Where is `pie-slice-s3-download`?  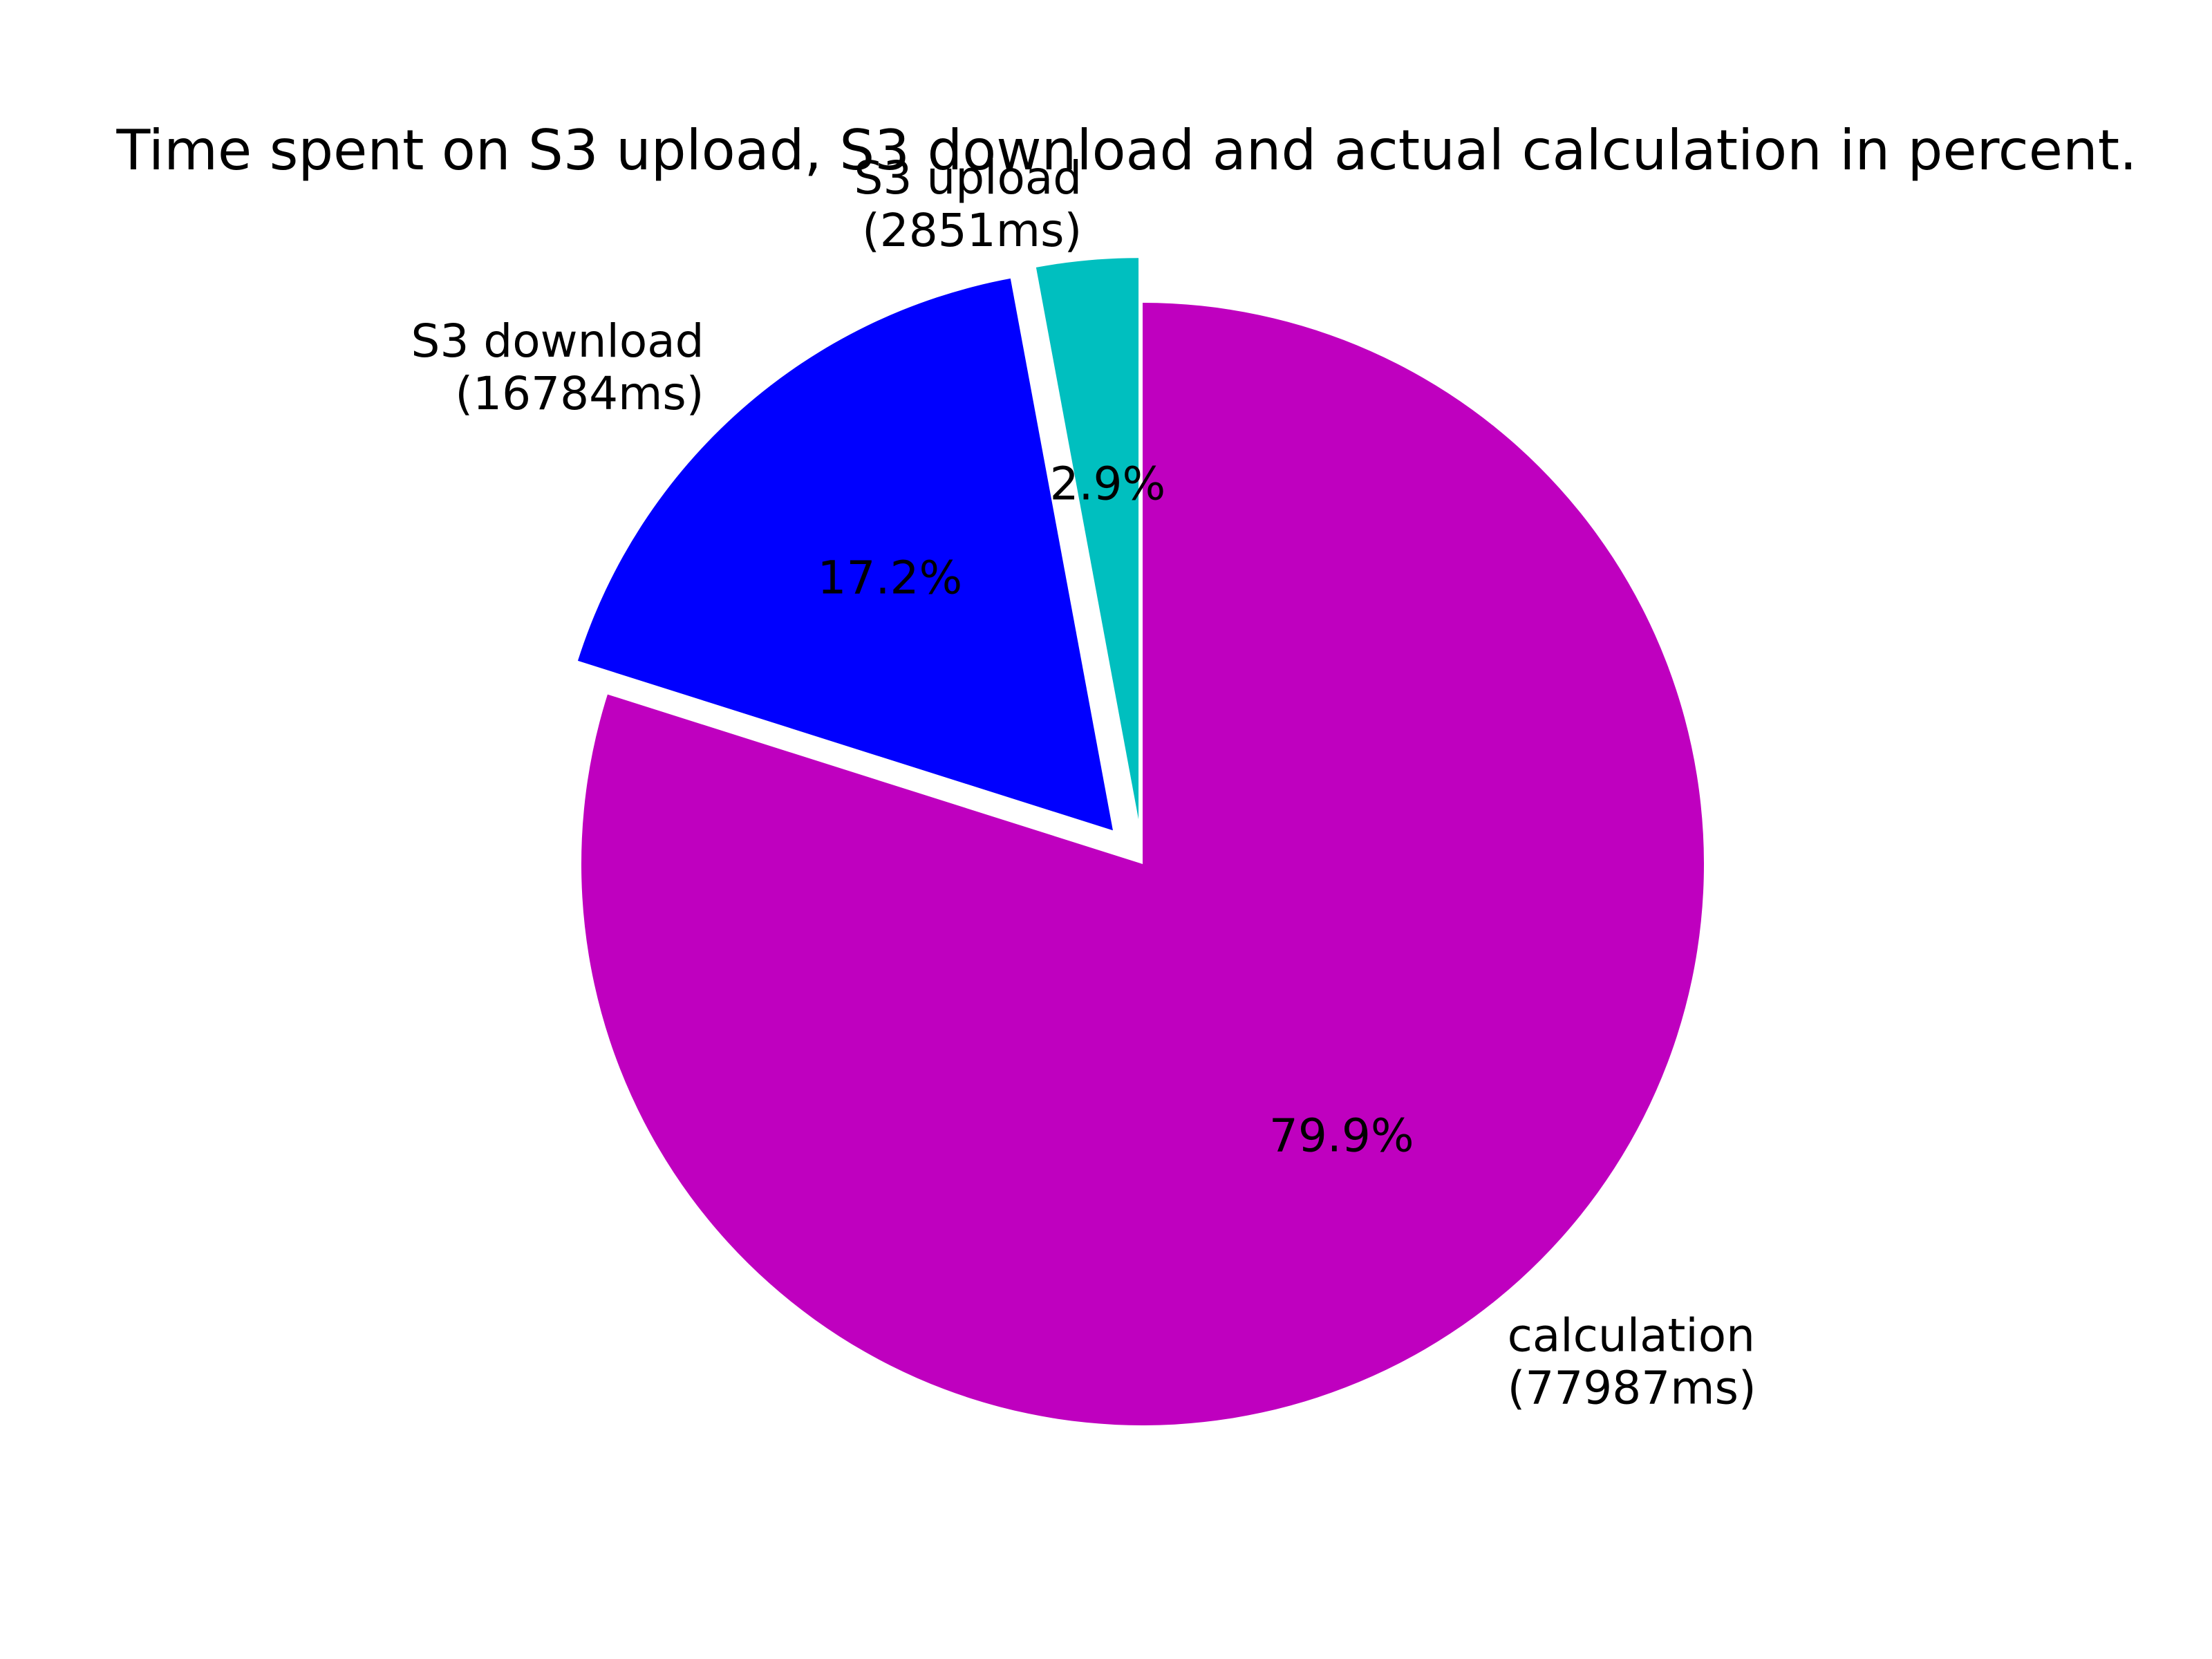
pie-slice-s3-download is located at coordinates (845, 554).